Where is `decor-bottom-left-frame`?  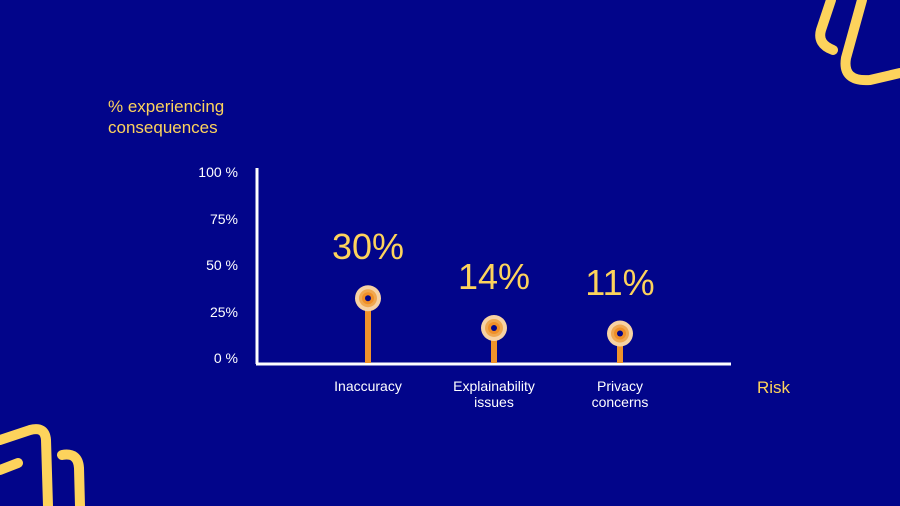
decor-bottom-left-frame is located at coordinates (26, 465).